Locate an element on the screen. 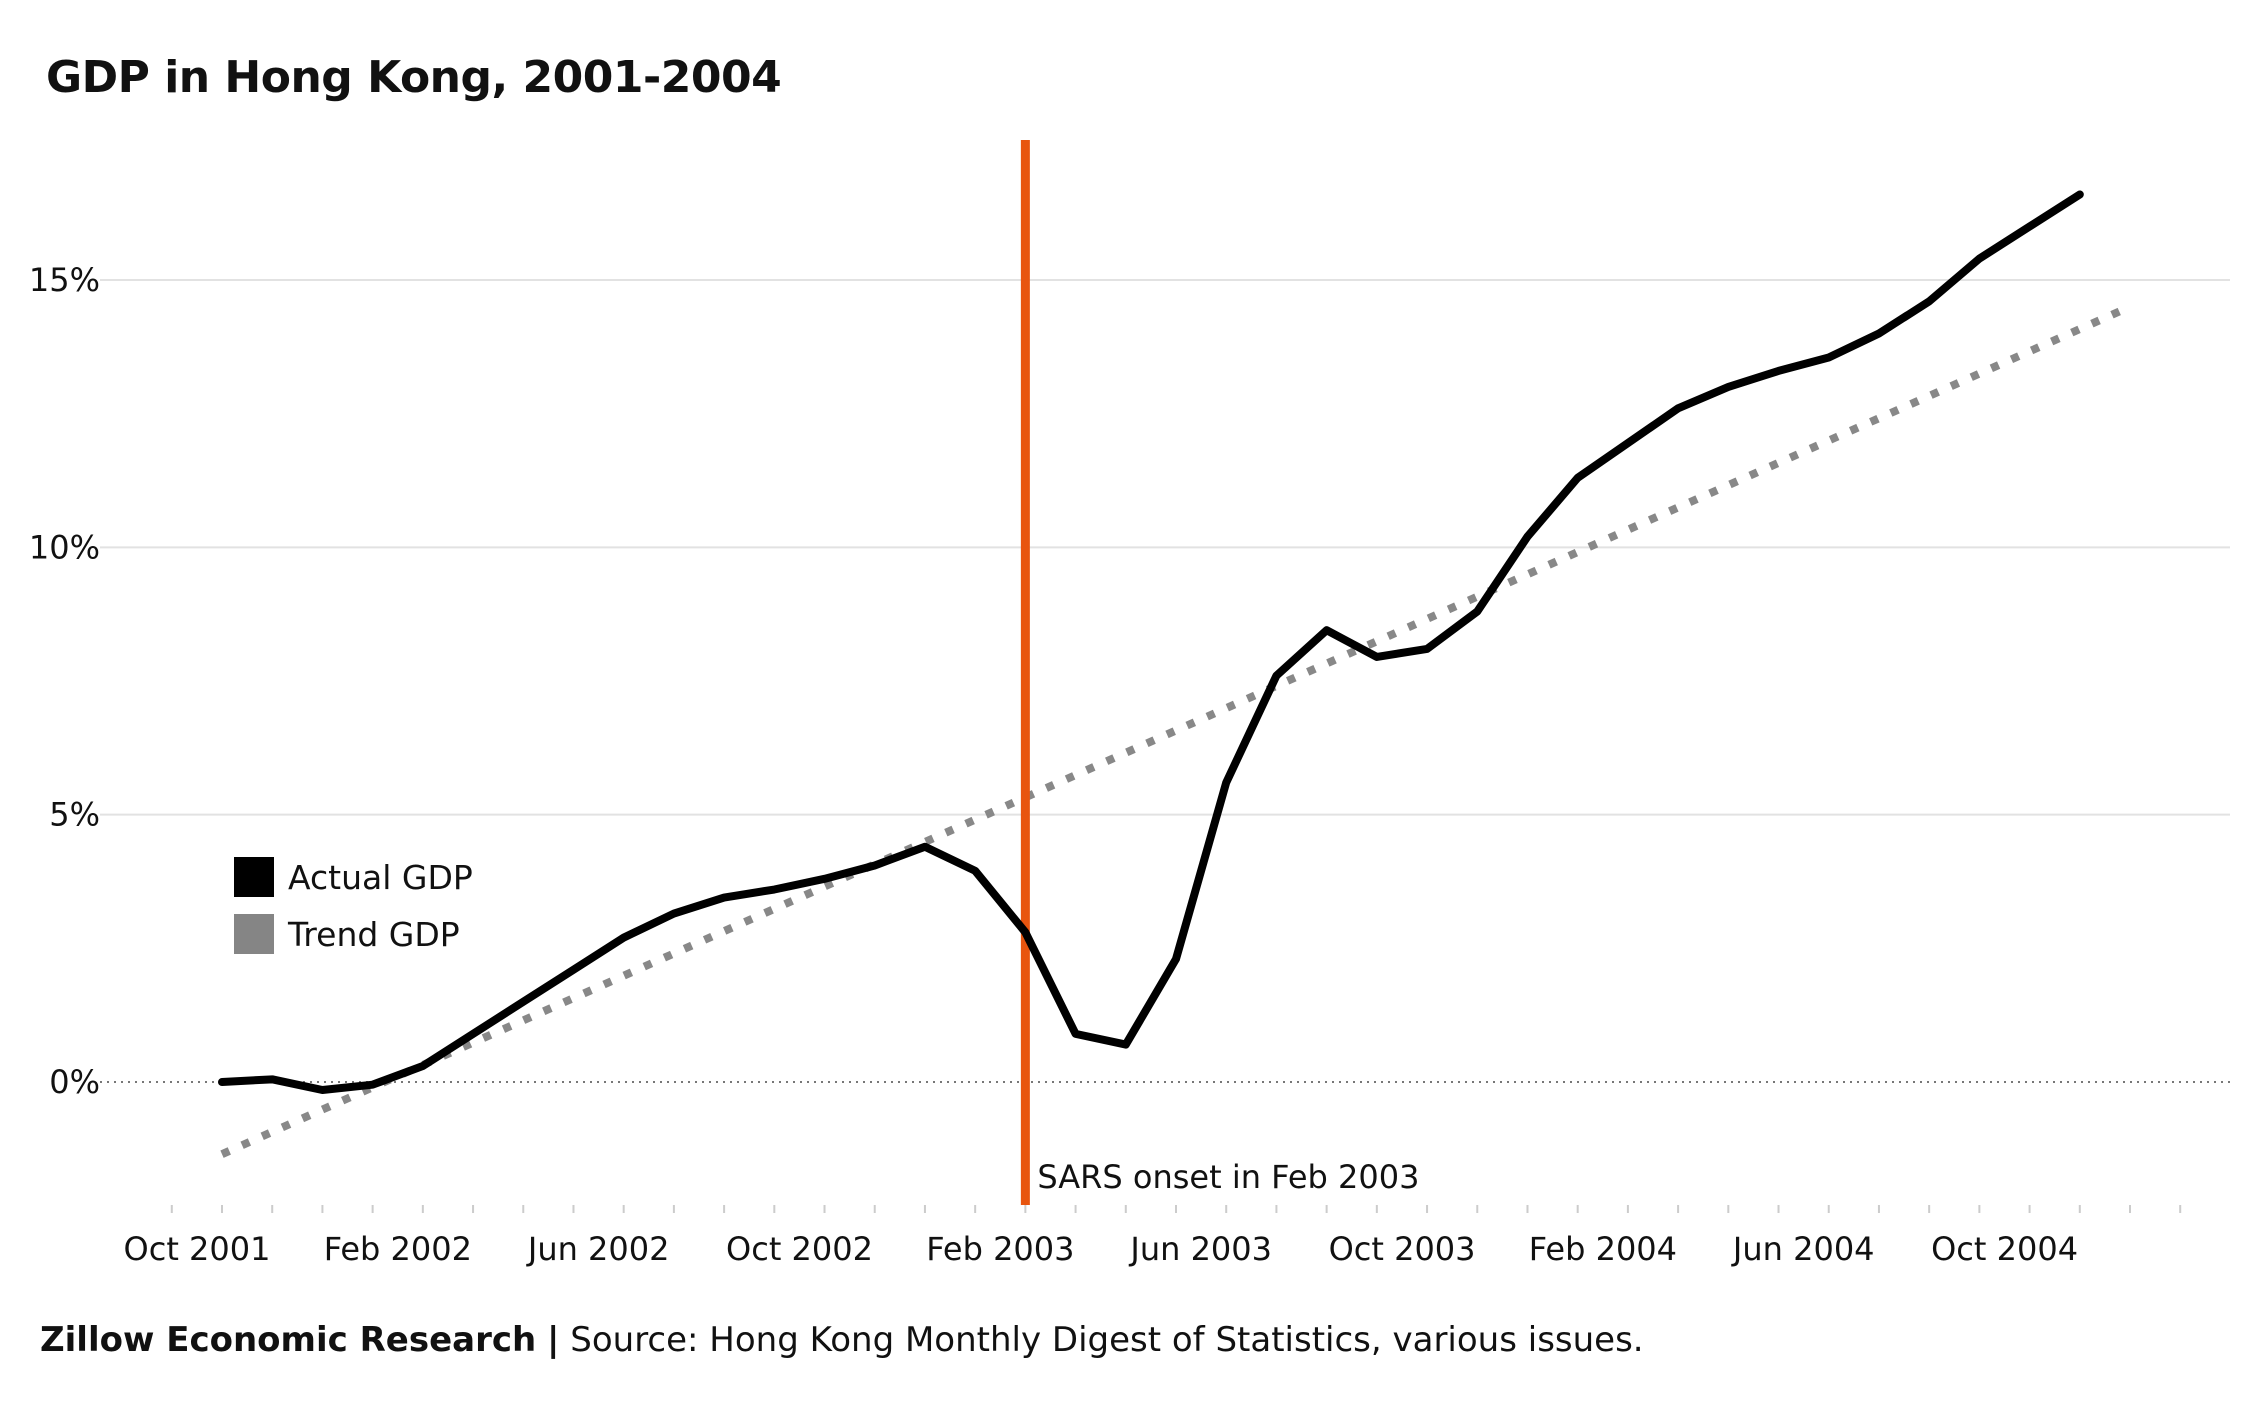  x-tick-label: Jun 2004 is located at coordinates (1803, 1249).